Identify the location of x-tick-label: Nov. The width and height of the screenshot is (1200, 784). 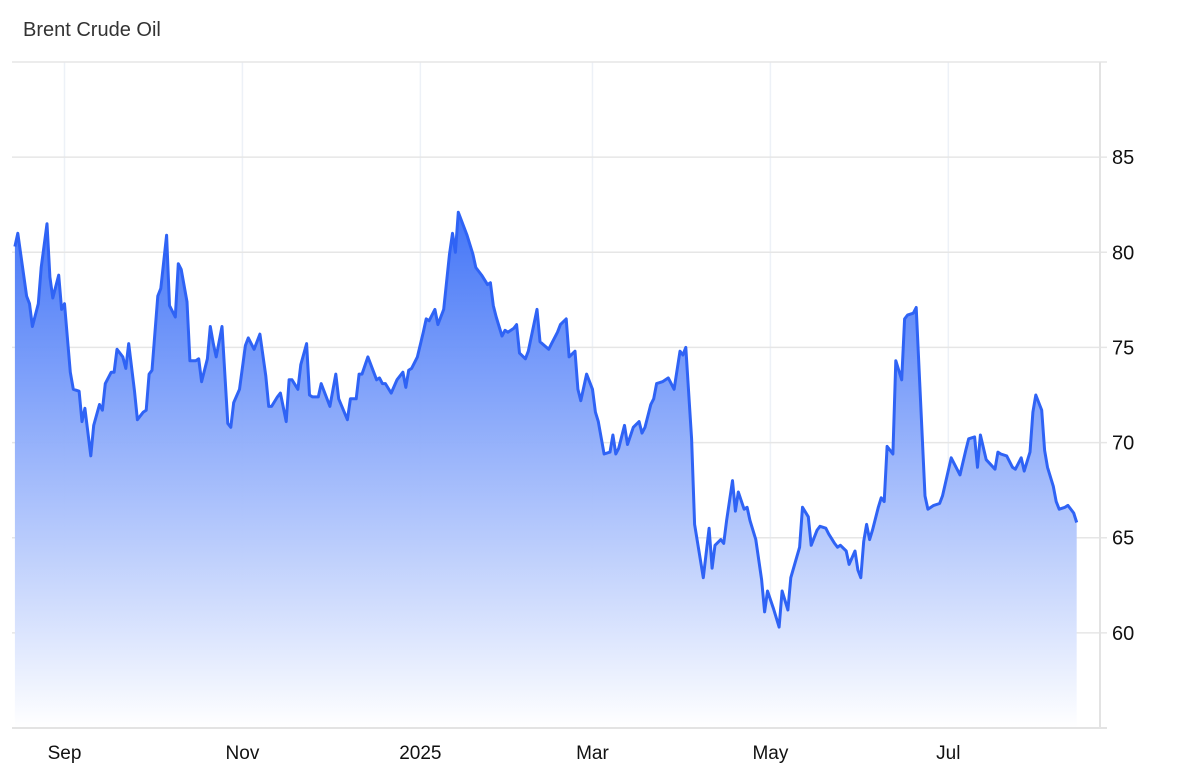
(243, 753).